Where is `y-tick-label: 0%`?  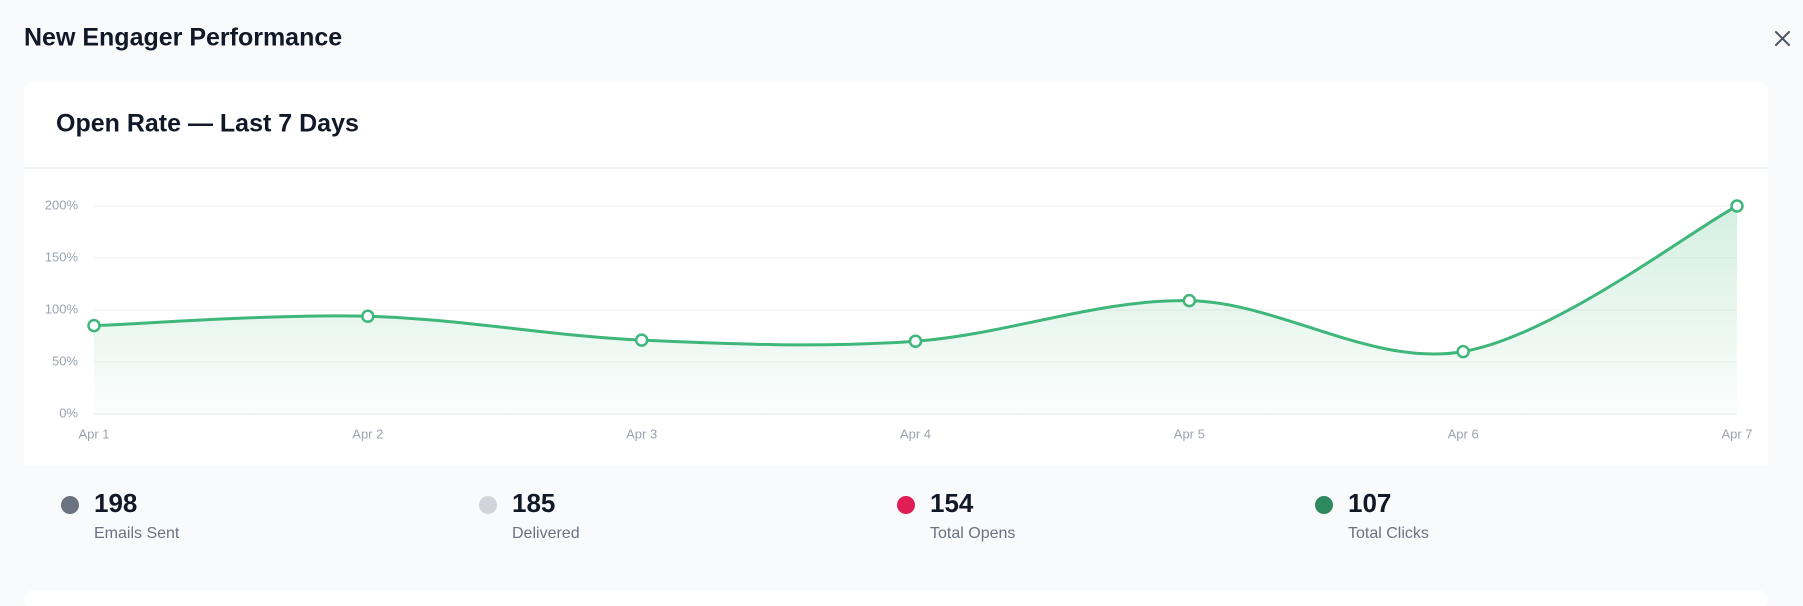 y-tick-label: 0% is located at coordinates (68, 412).